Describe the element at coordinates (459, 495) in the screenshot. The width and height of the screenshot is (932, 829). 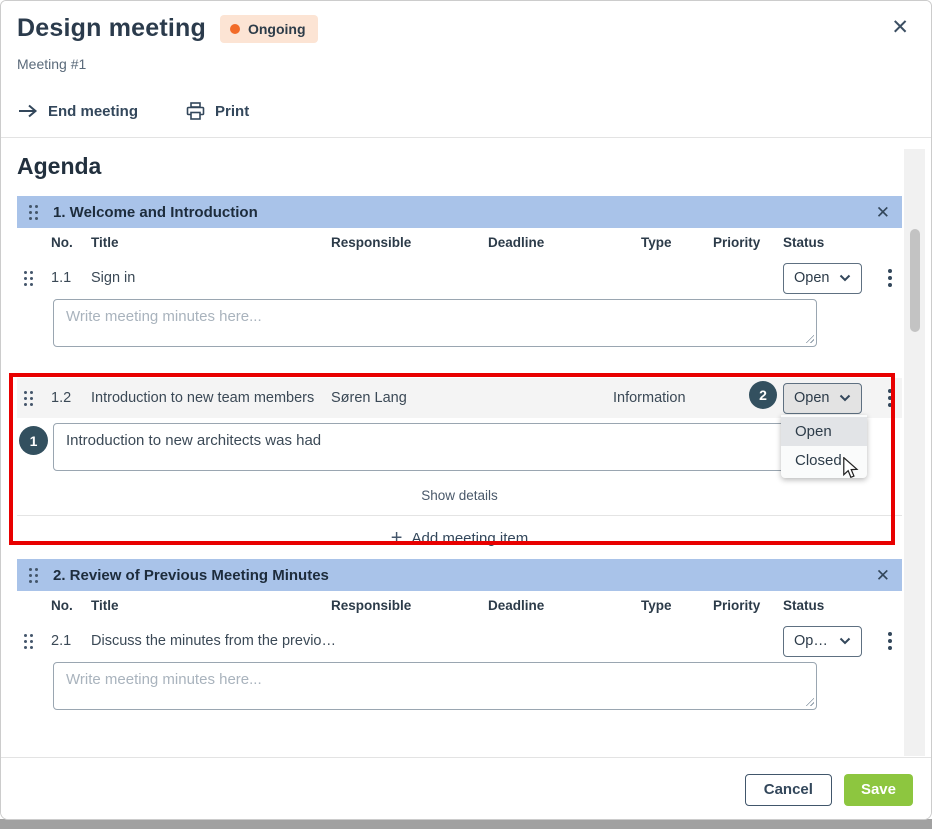
I see `show-details-link: Show details` at that location.